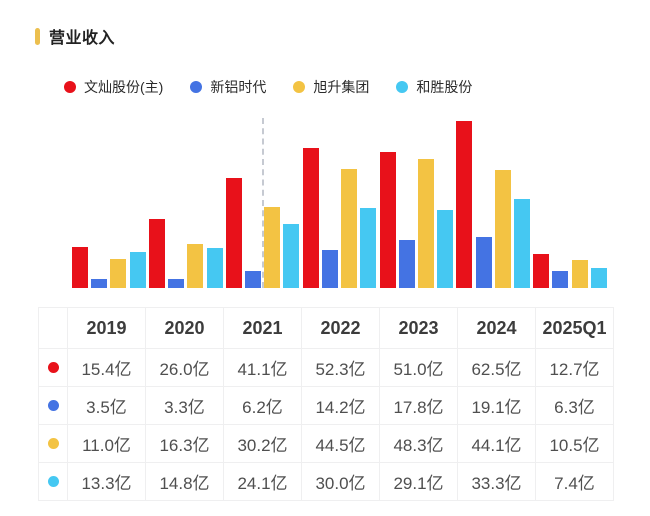 This screenshot has width=650, height=516. Describe the element at coordinates (341, 406) in the screenshot. I see `table-cell: 14.2亿` at that location.